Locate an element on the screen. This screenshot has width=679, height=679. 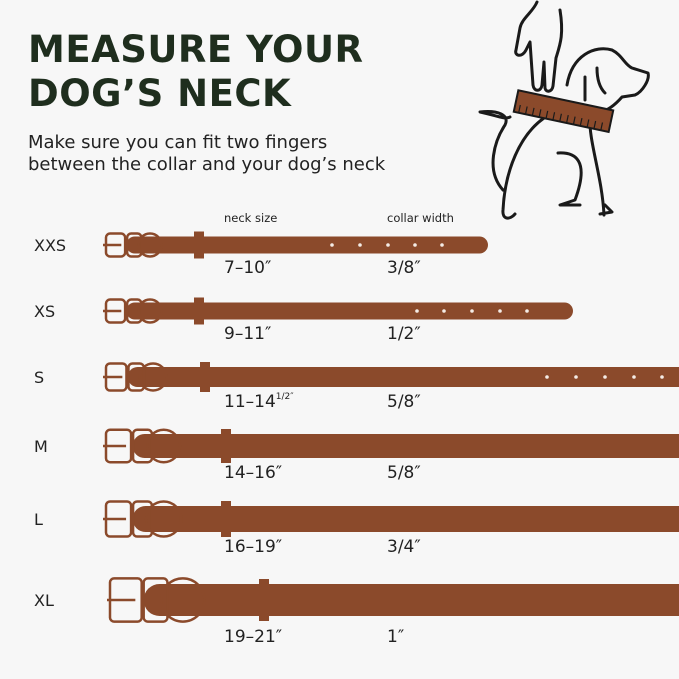
collar-xs is located at coordinates (338, 311).